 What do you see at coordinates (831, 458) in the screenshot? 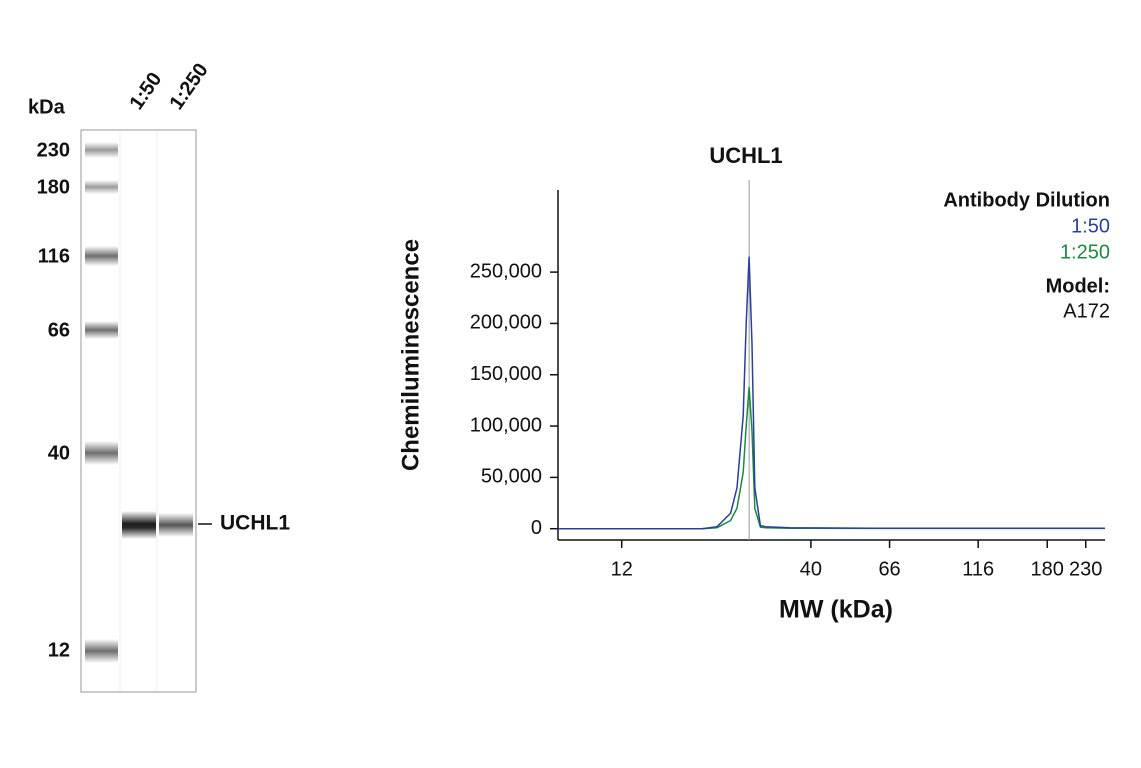
I see `series-line` at bounding box center [831, 458].